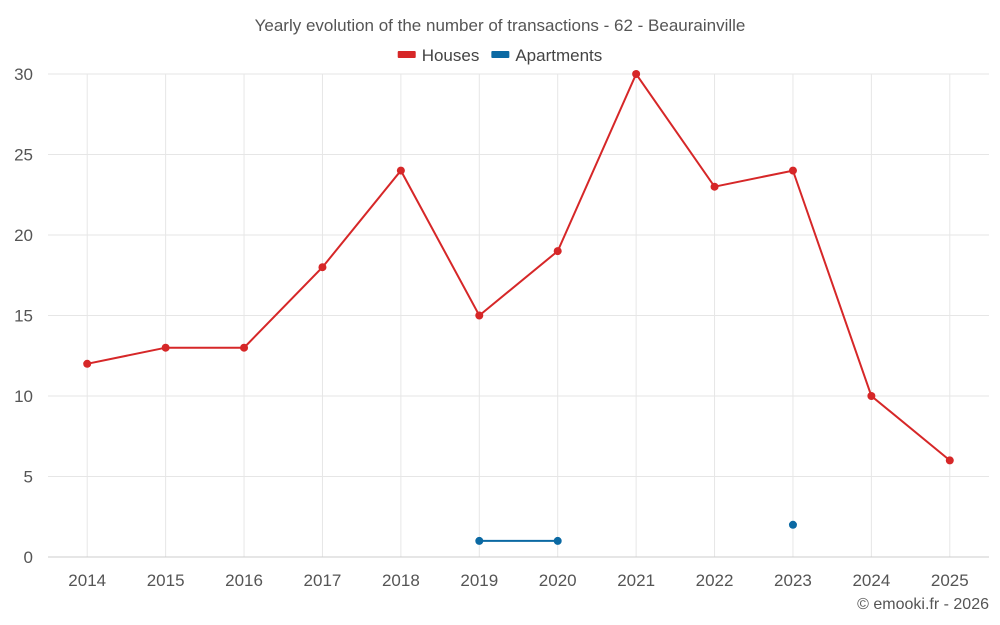 Image resolution: width=1000 pixels, height=625 pixels. What do you see at coordinates (871, 580) in the screenshot?
I see `x-tick-label: 2024` at bounding box center [871, 580].